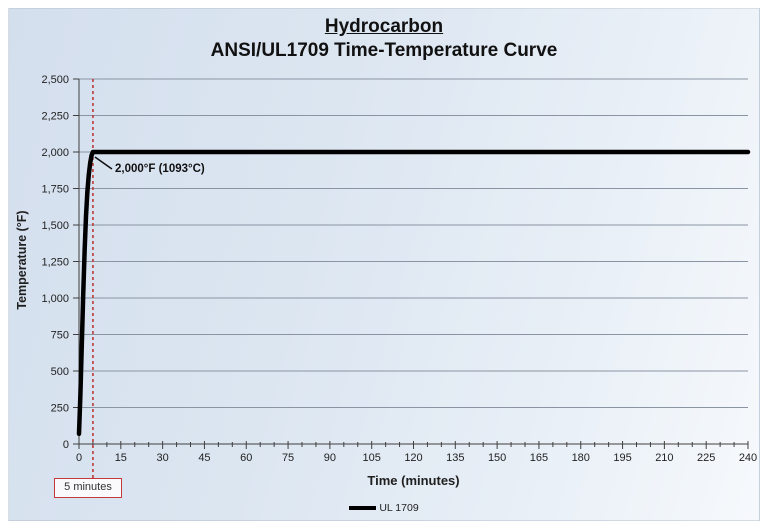  Describe the element at coordinates (160, 169) in the screenshot. I see `curve-annotation: 2,000°F (1093°C)` at that location.